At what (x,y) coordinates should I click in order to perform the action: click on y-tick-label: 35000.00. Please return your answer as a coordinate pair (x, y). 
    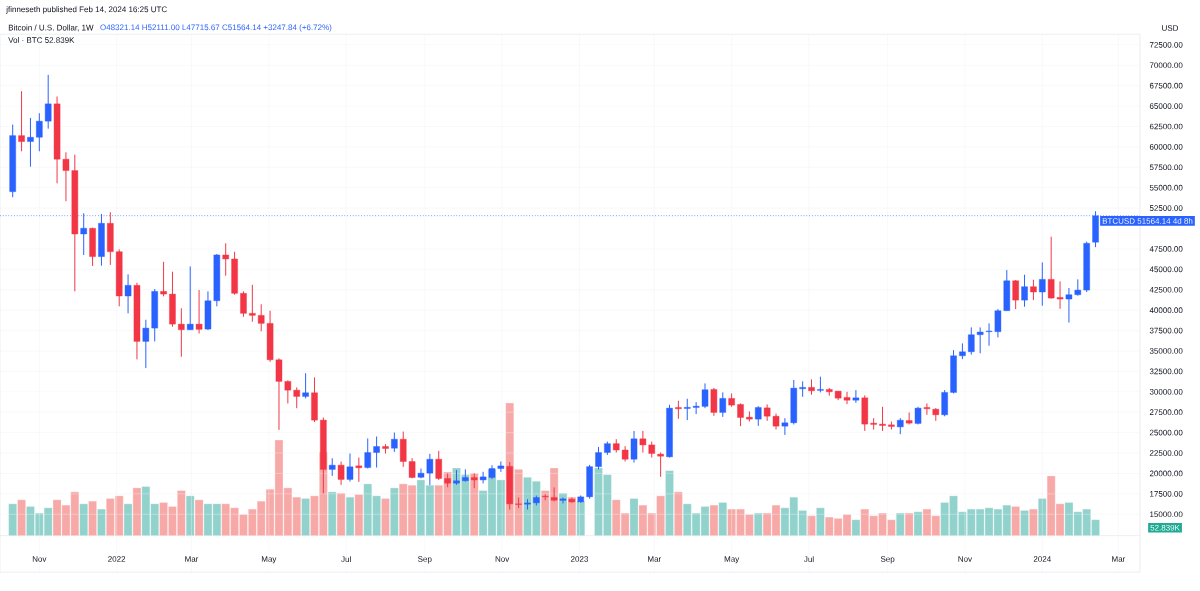
    Looking at the image, I should click on (1166, 351).